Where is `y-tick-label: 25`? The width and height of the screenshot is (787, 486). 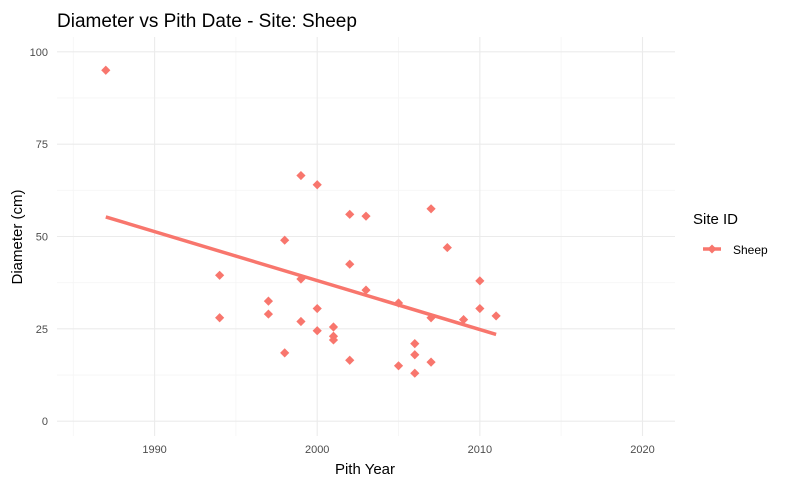 y-tick-label: 25 is located at coordinates (42, 330).